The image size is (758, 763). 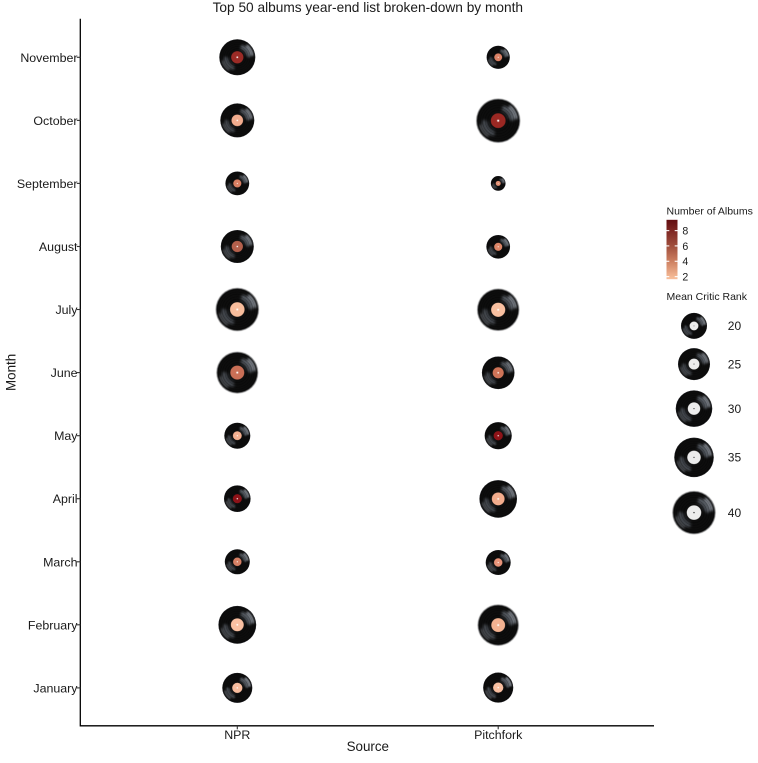 I want to click on svg-text: March, so click(x=60, y=562).